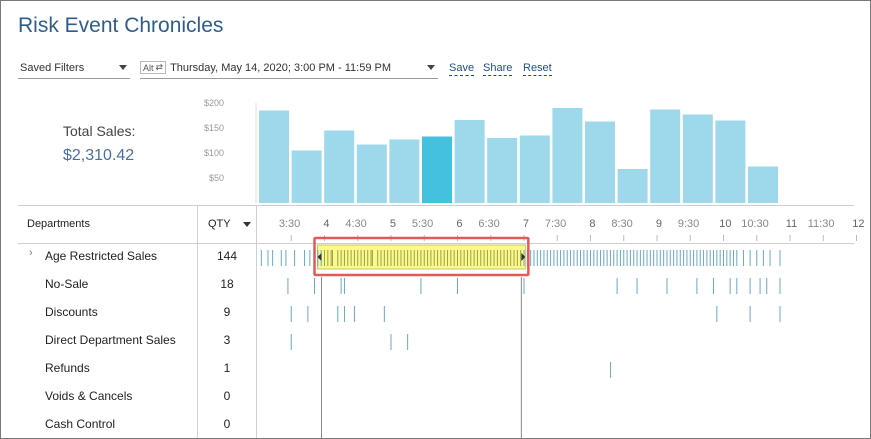 The height and width of the screenshot is (439, 871). Describe the element at coordinates (247, 224) in the screenshot. I see `sort-caret-icon` at that location.